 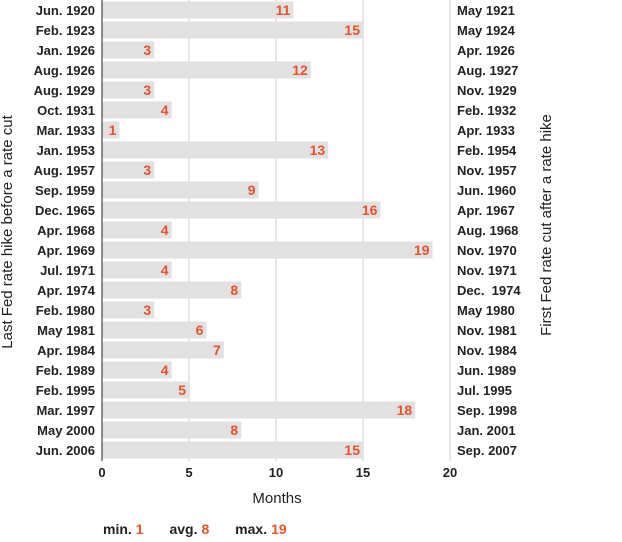 I want to click on bar-value-label: 11, so click(x=283, y=10).